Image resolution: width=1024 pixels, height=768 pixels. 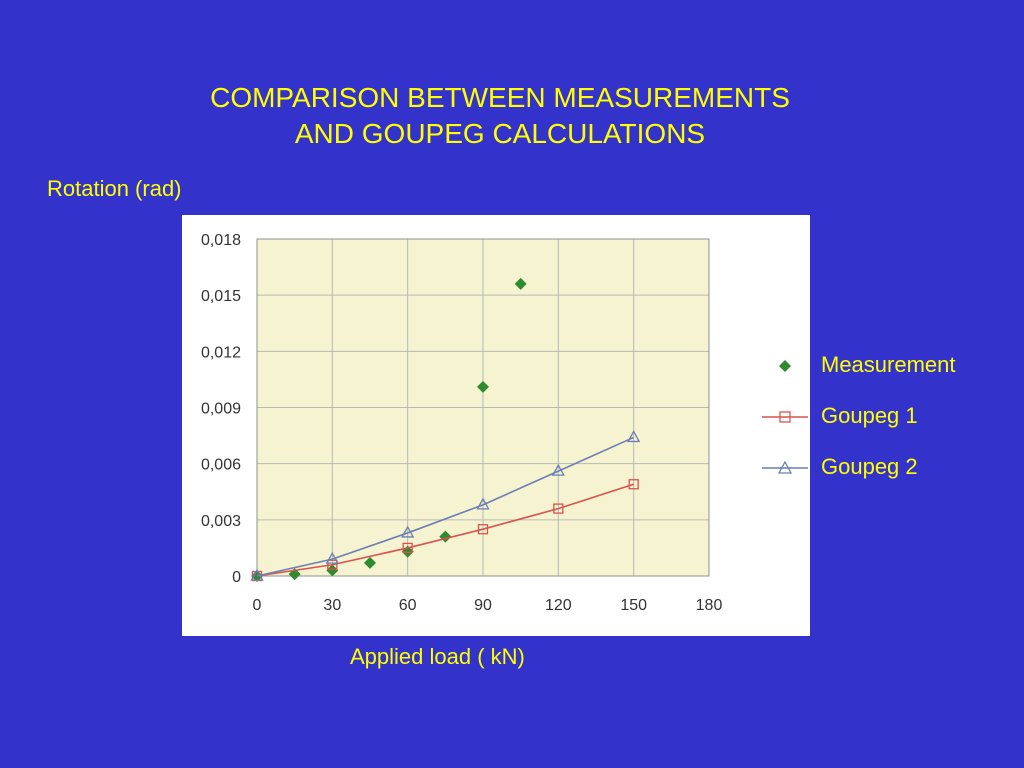 I want to click on y-tick-label: 0,009, so click(x=221, y=409).